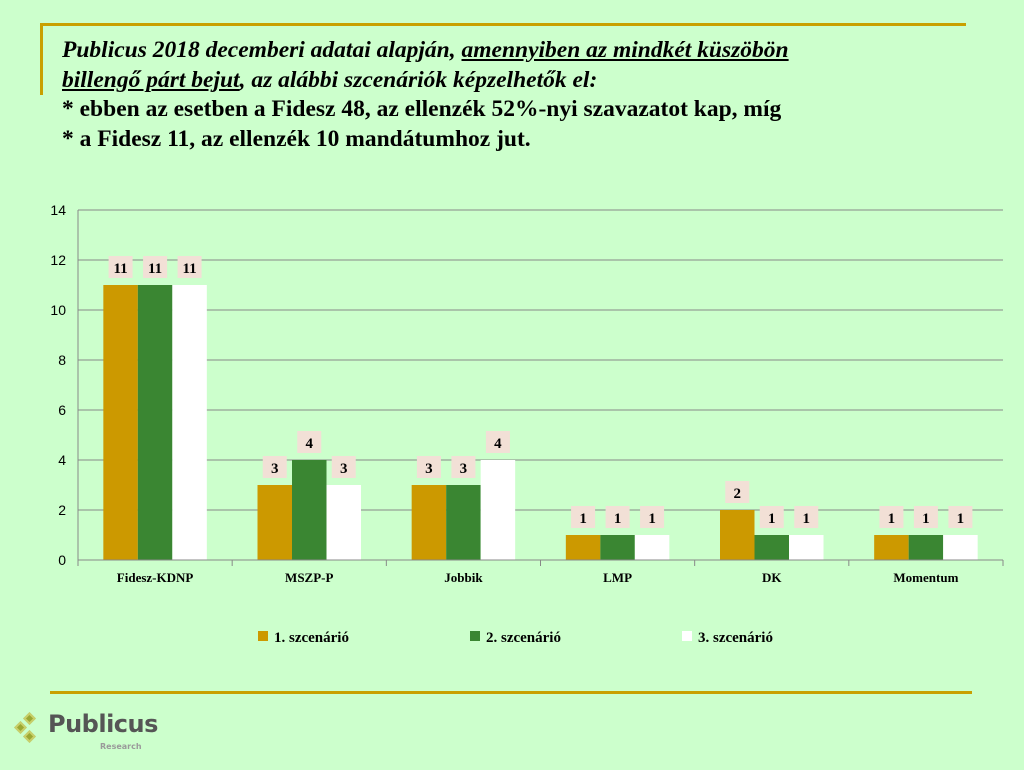  Describe the element at coordinates (62, 360) in the screenshot. I see `y-tick-label: 8` at that location.